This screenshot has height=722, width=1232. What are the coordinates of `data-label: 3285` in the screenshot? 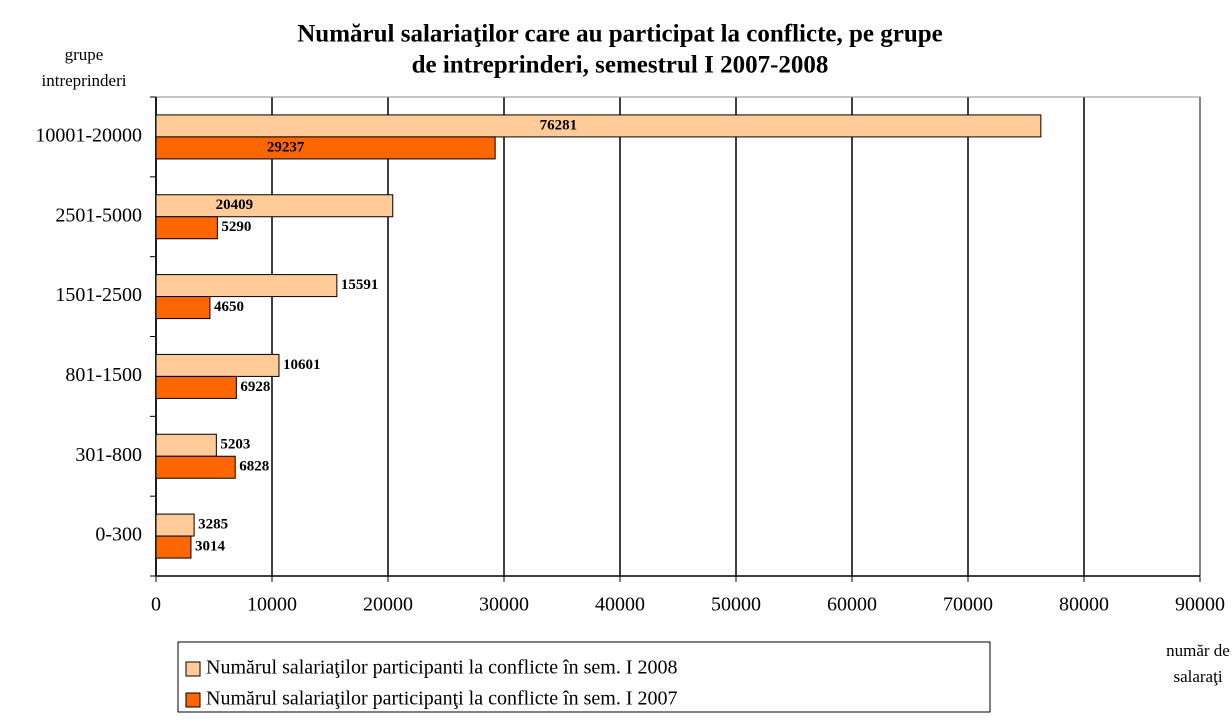 It's located at (213, 525).